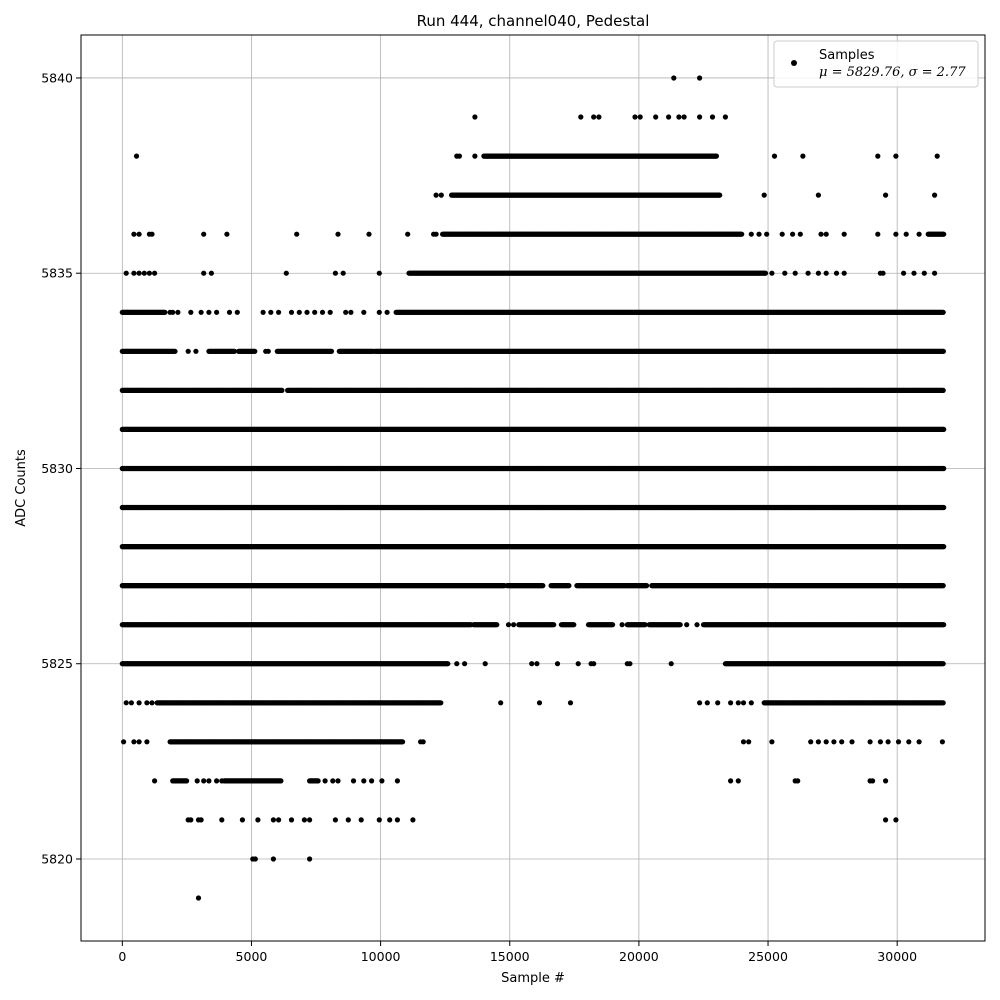 This screenshot has height=1000, width=1000. What do you see at coordinates (533, 21) in the screenshot?
I see `chart-title: Run 444, channel040, Pedestal` at bounding box center [533, 21].